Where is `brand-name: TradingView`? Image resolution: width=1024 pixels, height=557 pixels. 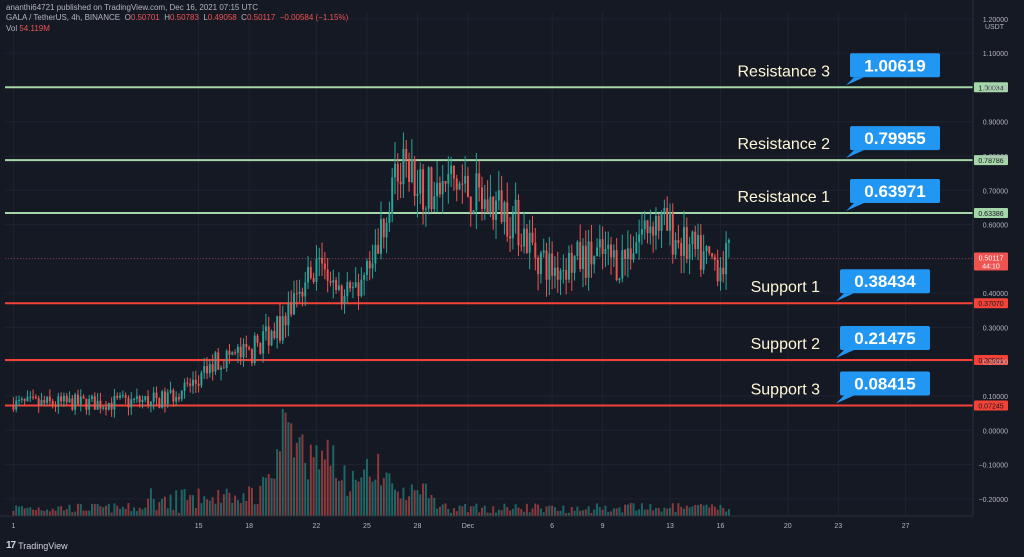
brand-name: TradingView is located at coordinates (43, 545).